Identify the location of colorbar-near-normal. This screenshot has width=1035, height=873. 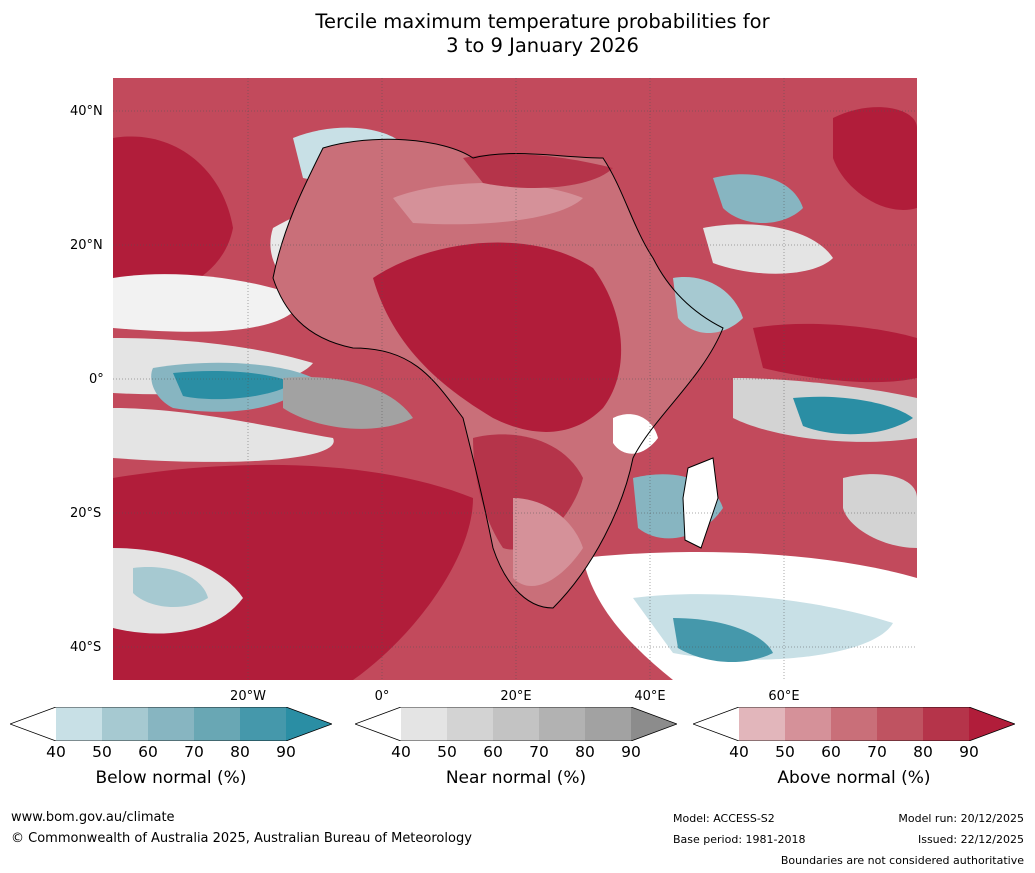
(516, 724).